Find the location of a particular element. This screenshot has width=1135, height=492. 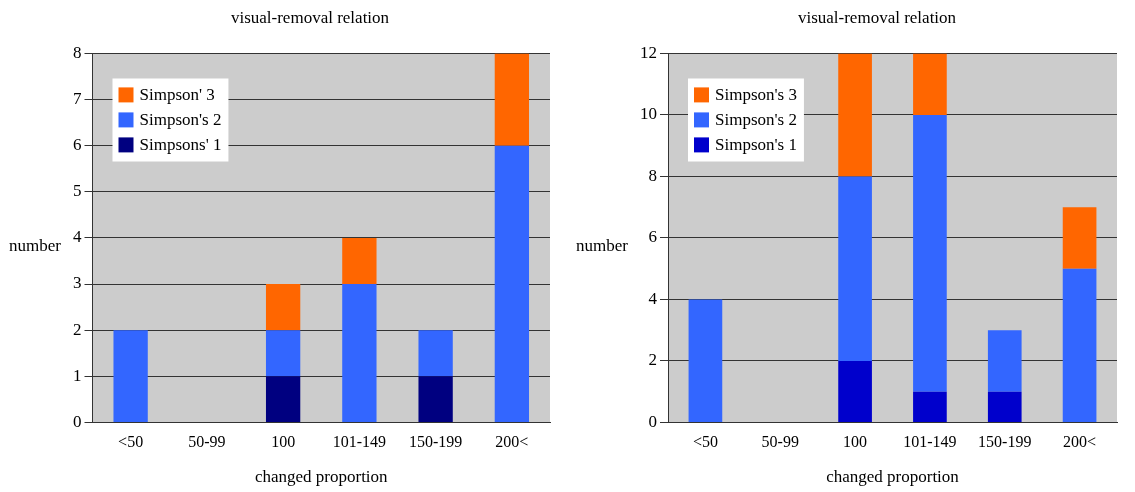

y-tick-label: 7 is located at coordinates (77, 98).